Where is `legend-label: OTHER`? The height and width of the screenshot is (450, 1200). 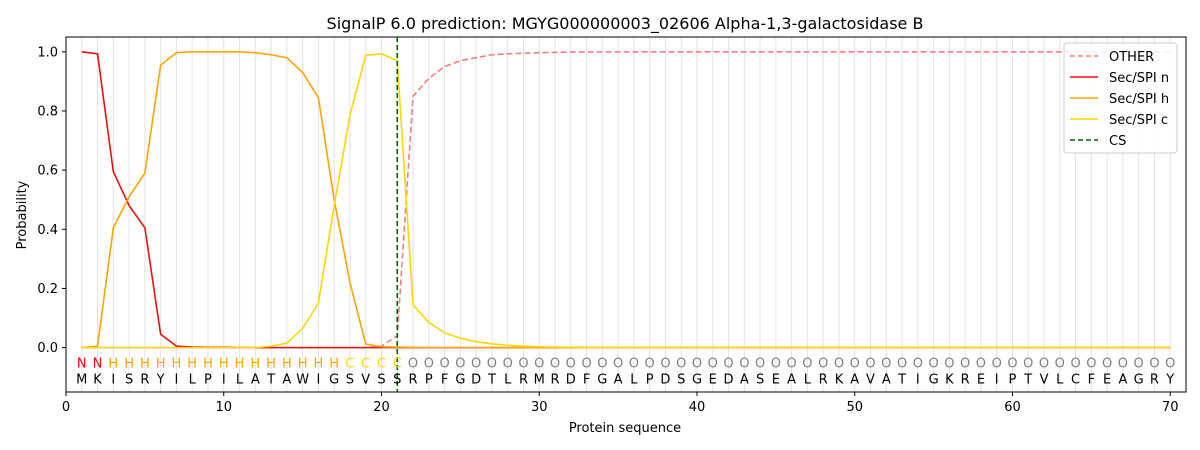
legend-label: OTHER is located at coordinates (1131, 57).